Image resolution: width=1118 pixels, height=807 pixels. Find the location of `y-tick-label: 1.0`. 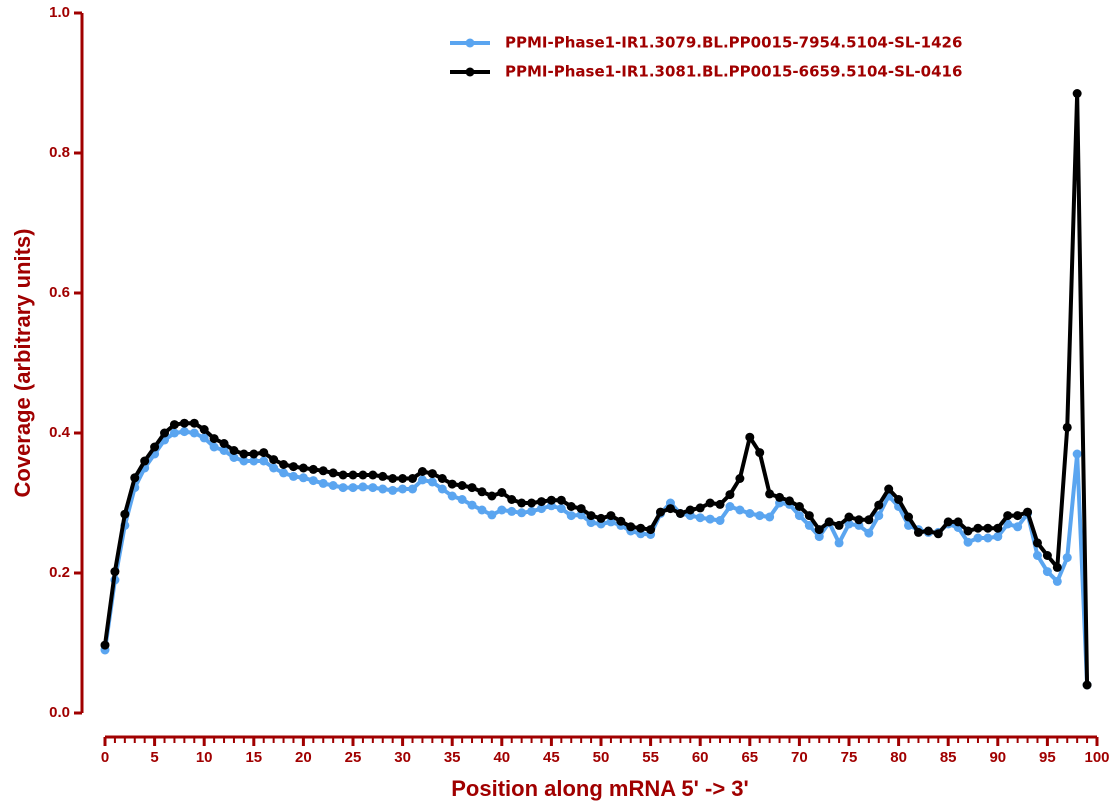

y-tick-label: 1.0 is located at coordinates (59, 12).